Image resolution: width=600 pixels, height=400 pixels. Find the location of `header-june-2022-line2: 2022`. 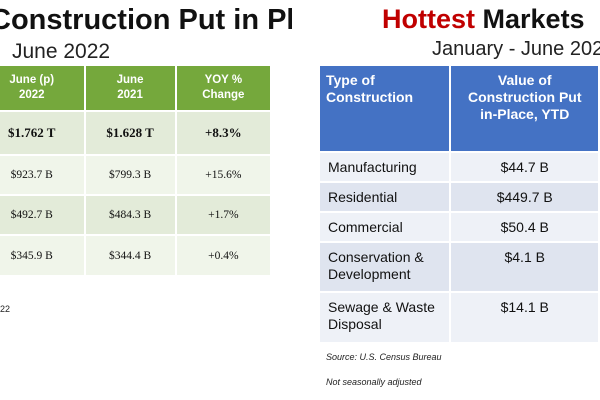

header-june-2022-line2: 2022 is located at coordinates (31, 95).